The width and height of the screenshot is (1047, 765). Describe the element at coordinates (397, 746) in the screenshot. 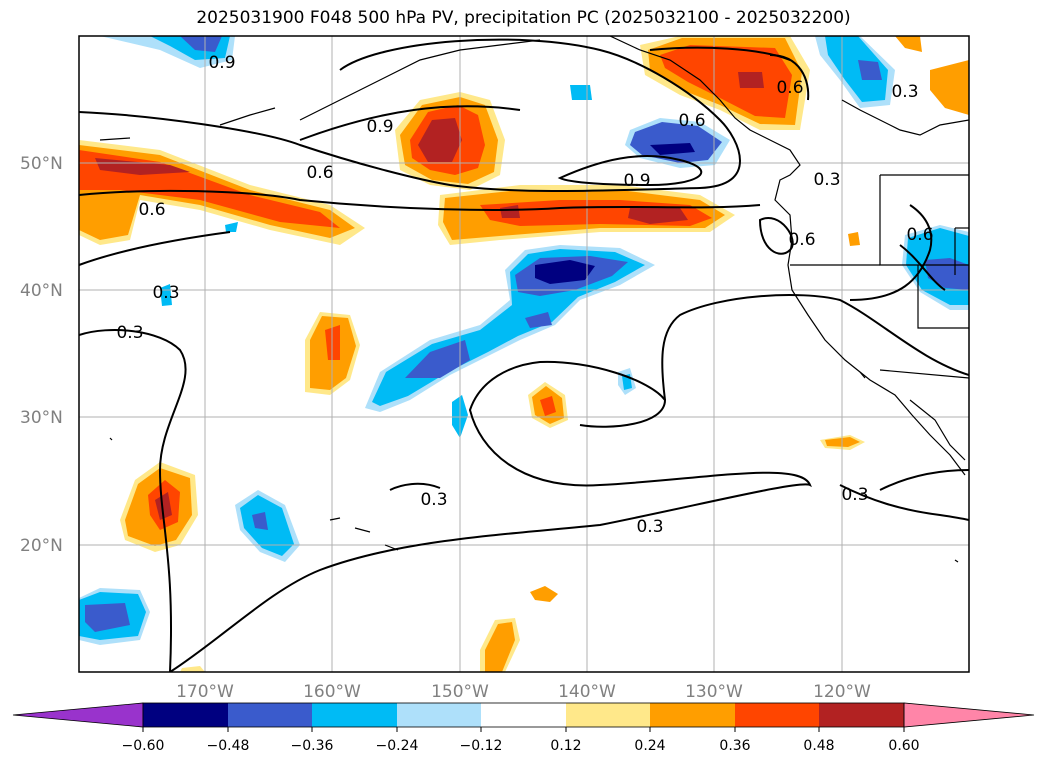

I see `colorbar-tick-label: −0.24` at that location.